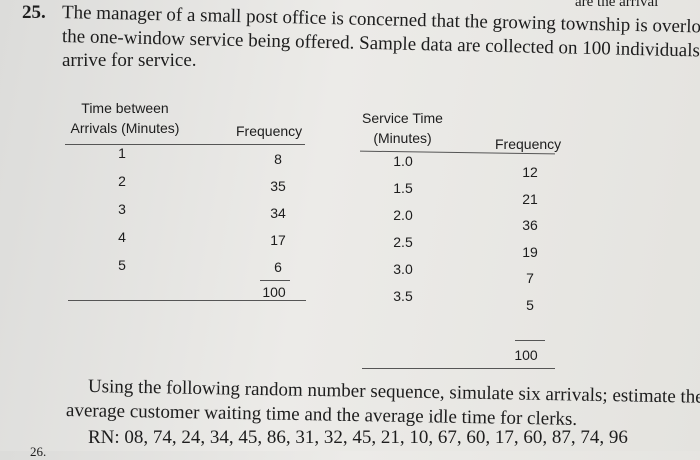 The image size is (700, 460). What do you see at coordinates (403, 188) in the screenshot?
I see `service-time: 1.5` at bounding box center [403, 188].